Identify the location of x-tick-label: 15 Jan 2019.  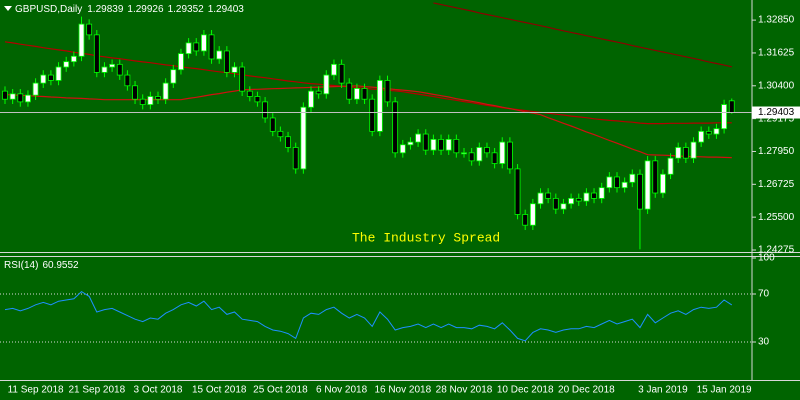
(724, 390).